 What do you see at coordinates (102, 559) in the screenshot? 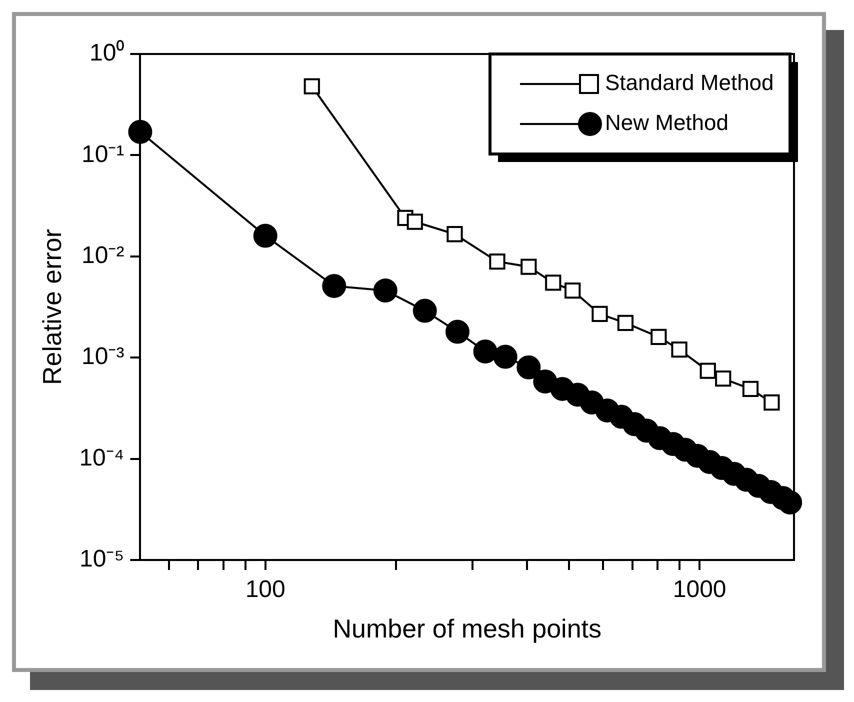
I see `y-tick-label: 10⁻⁵` at bounding box center [102, 559].